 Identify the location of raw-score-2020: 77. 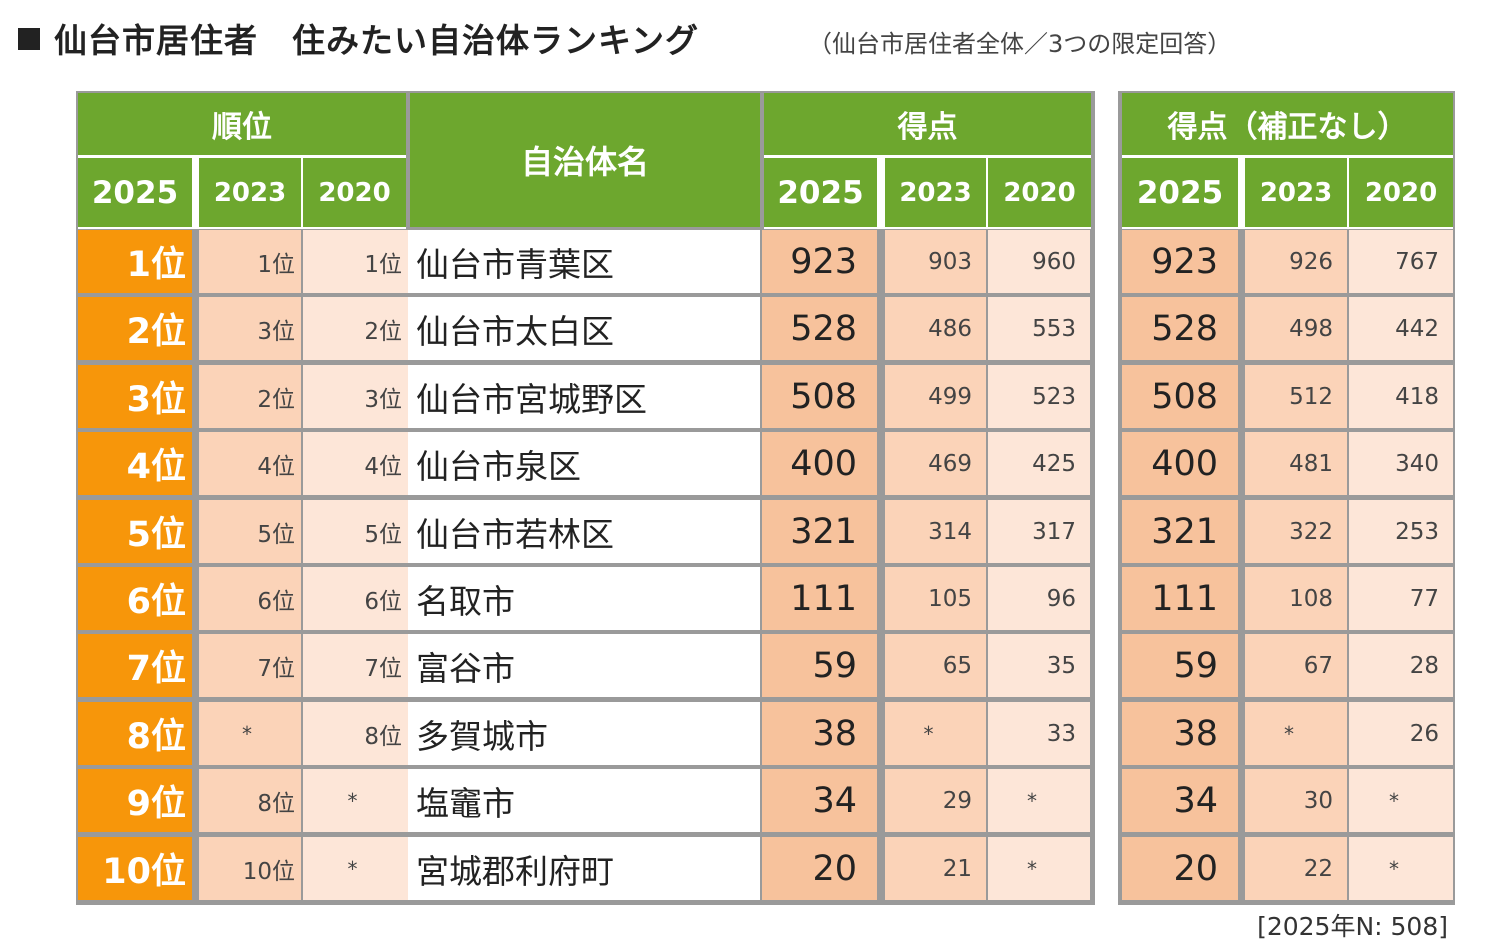
(1401, 598).